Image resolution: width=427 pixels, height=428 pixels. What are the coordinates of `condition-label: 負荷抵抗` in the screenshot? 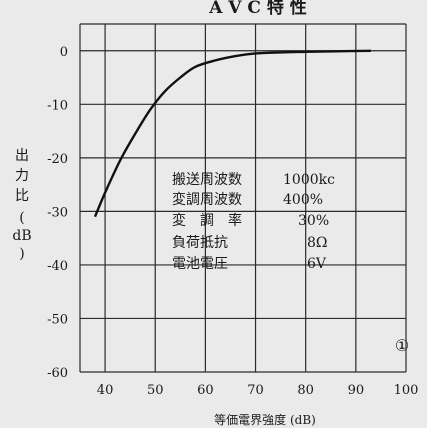 It's located at (200, 243).